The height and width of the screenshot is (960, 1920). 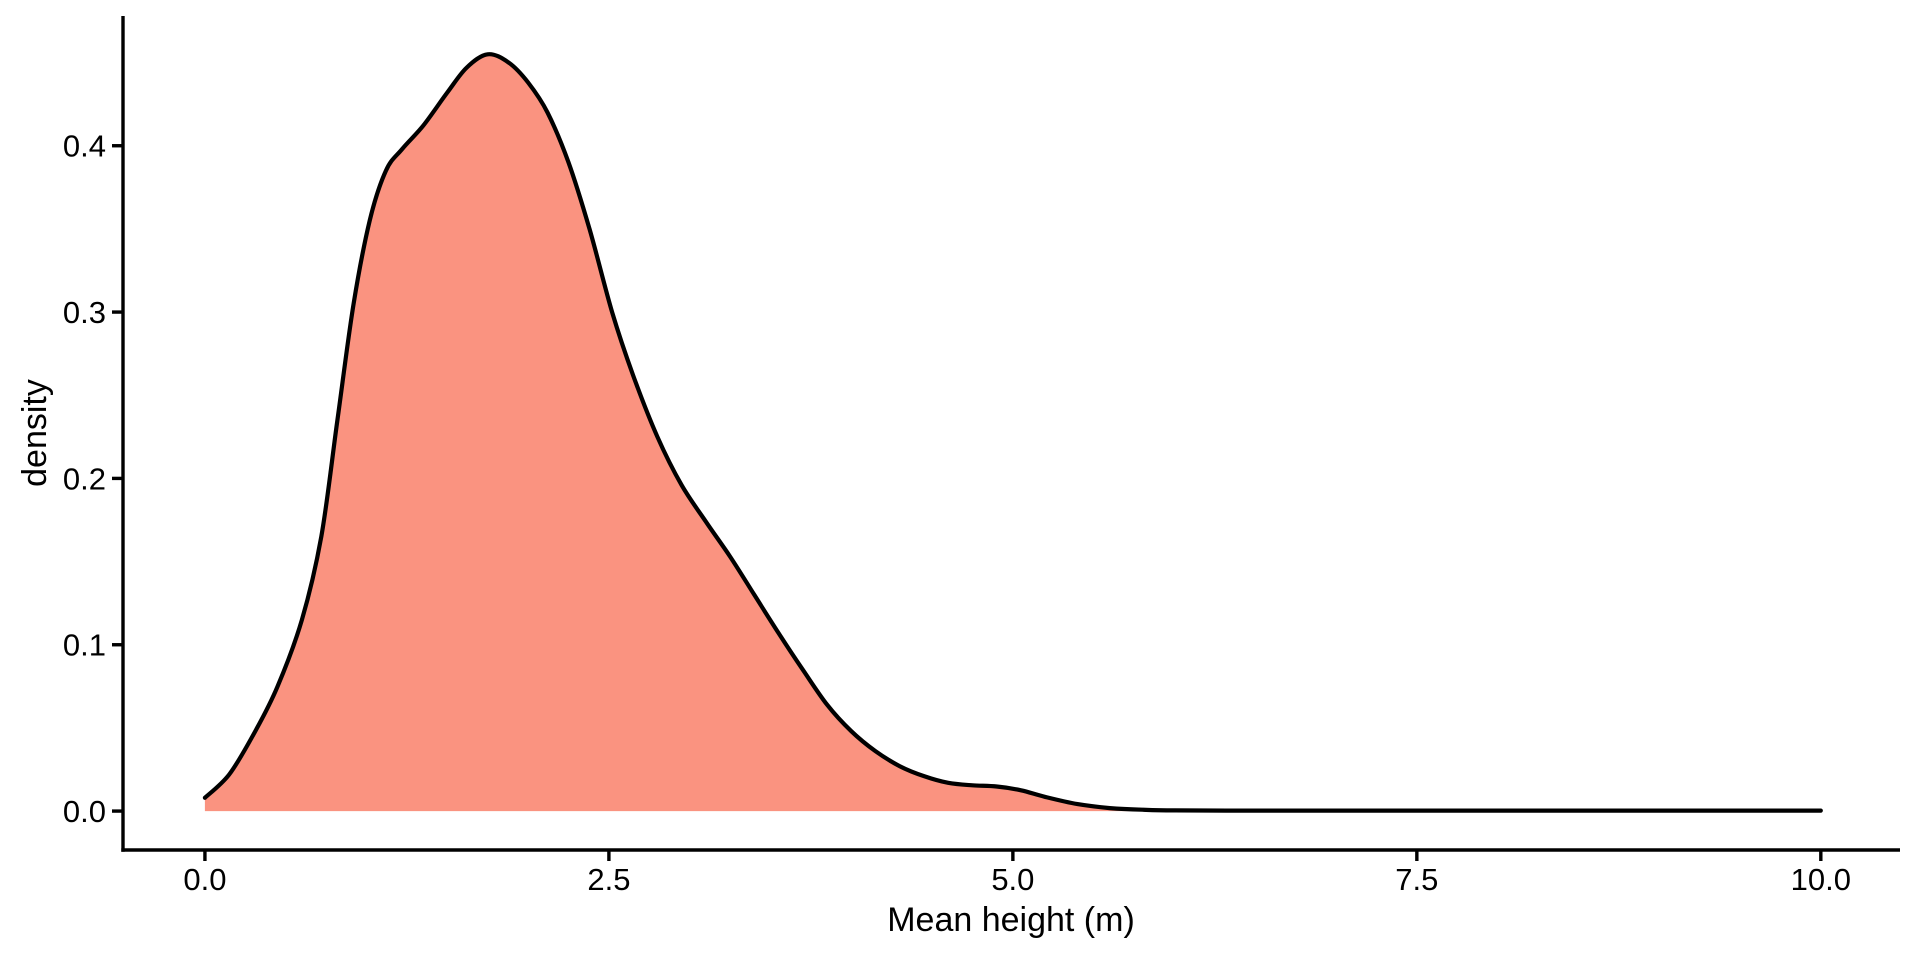 What do you see at coordinates (84, 146) in the screenshot?
I see `y-axis-tick-label: 0.4` at bounding box center [84, 146].